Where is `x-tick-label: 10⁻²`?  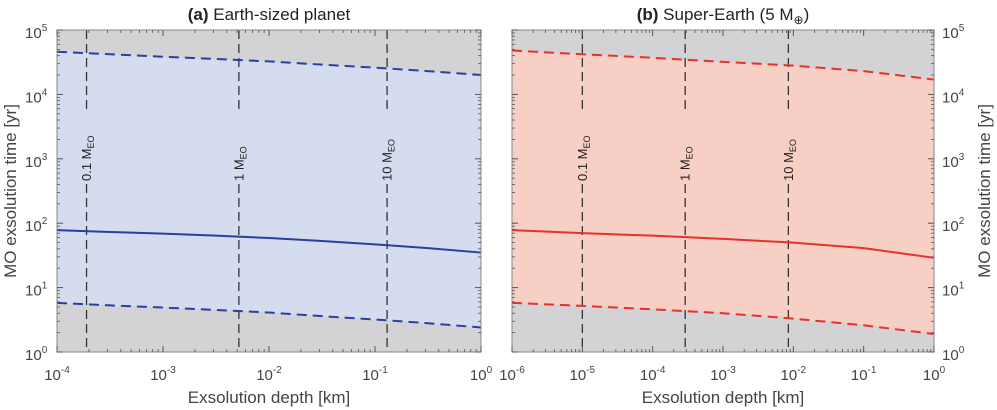 x-tick-label: 10⁻² is located at coordinates (269, 374).